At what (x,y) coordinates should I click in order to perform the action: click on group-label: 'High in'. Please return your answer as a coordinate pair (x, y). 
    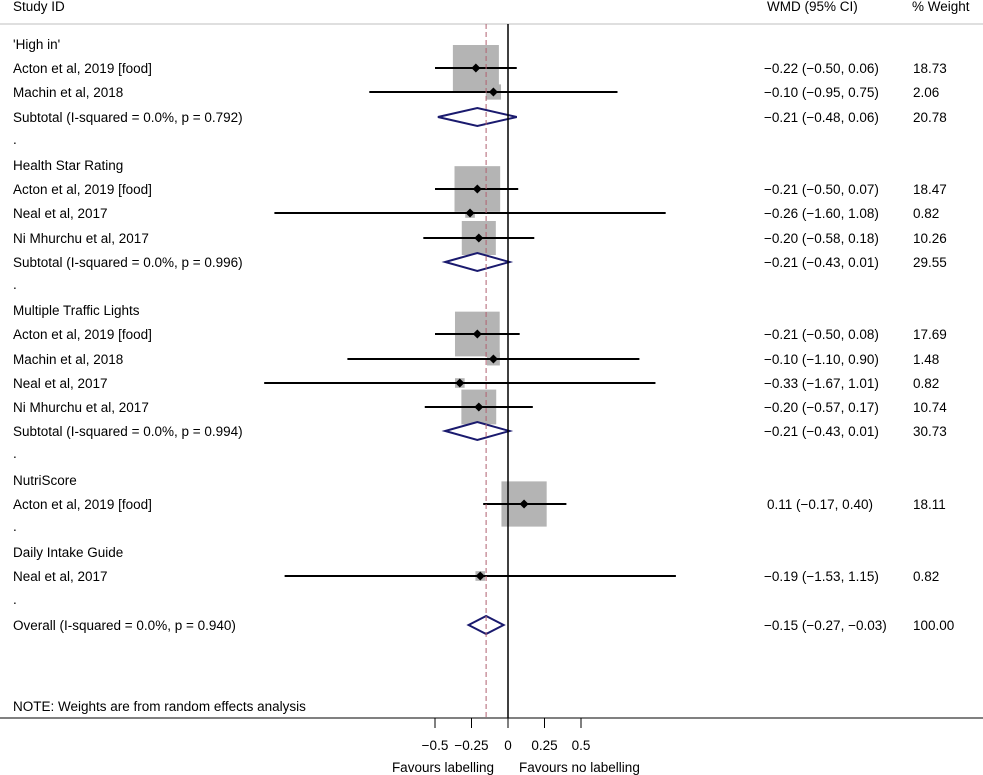
    Looking at the image, I should click on (36, 44).